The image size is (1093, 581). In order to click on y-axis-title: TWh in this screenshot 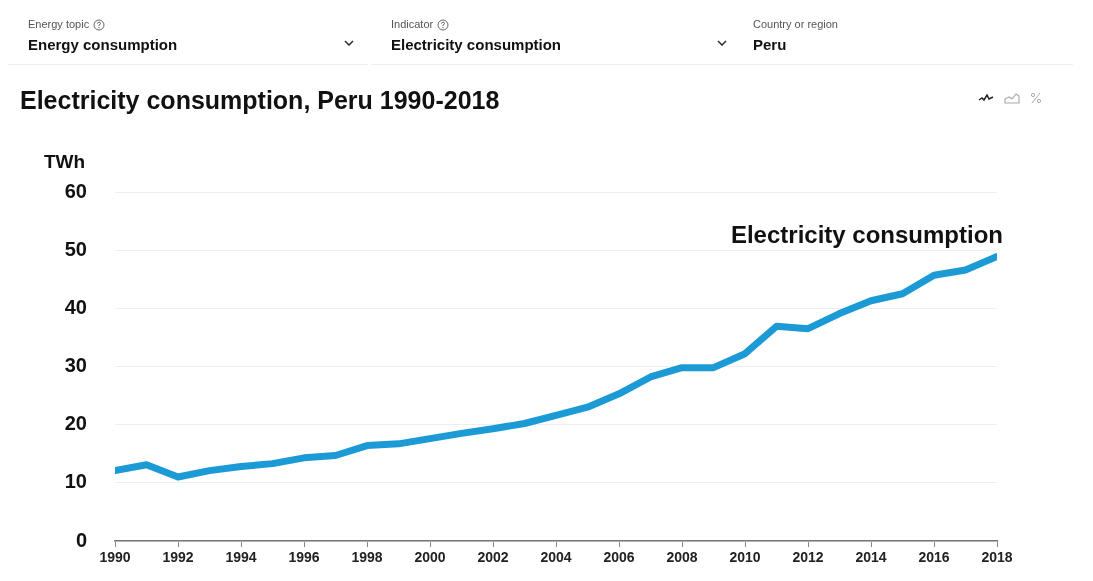, I will do `click(65, 161)`.